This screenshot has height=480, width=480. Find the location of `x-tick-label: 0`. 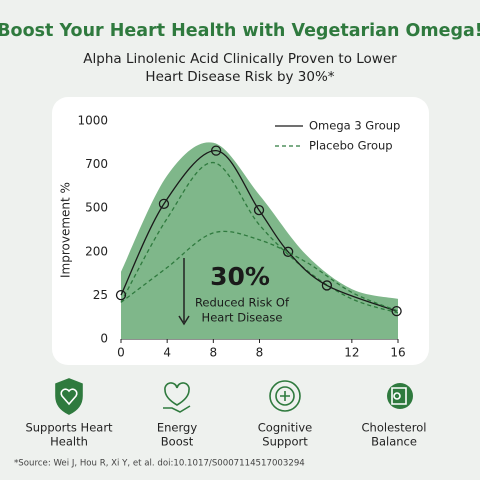

x-tick-label: 0 is located at coordinates (121, 353).